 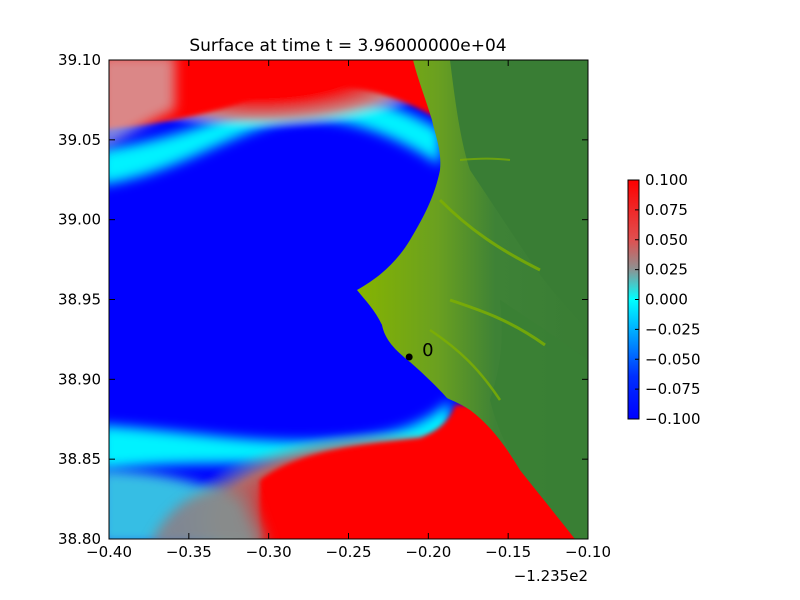 I want to click on colorbar-tick-label: −0.025, so click(x=673, y=329).